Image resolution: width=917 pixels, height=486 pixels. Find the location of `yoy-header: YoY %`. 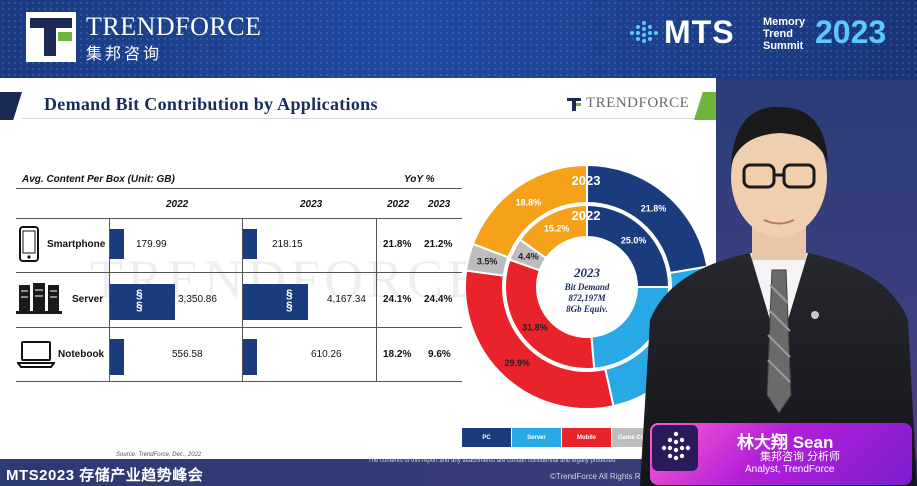

yoy-header: YoY % is located at coordinates (419, 179).